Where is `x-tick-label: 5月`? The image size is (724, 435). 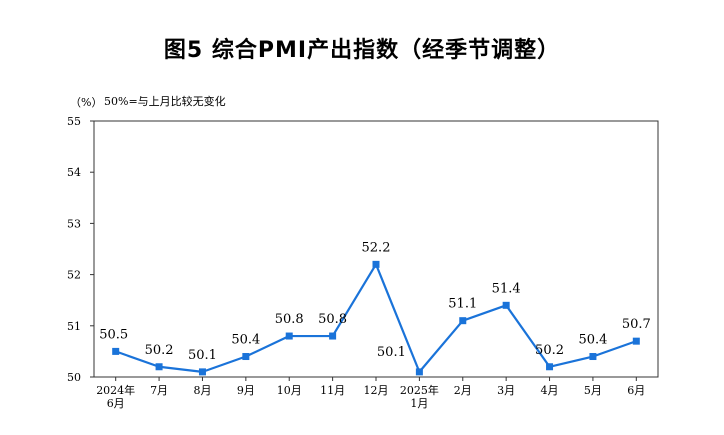
x-tick-label: 5月 is located at coordinates (593, 390).